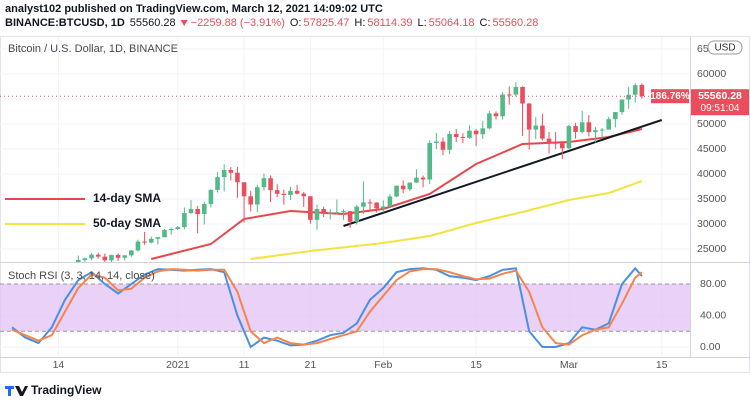 This screenshot has height=404, width=750. I want to click on header-field: L:, so click(421, 23).